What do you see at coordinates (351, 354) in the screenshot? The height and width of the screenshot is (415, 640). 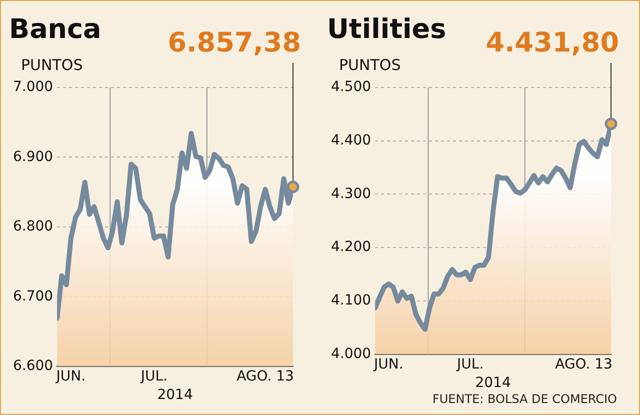 I see `y-tick-label: 4.000` at bounding box center [351, 354].